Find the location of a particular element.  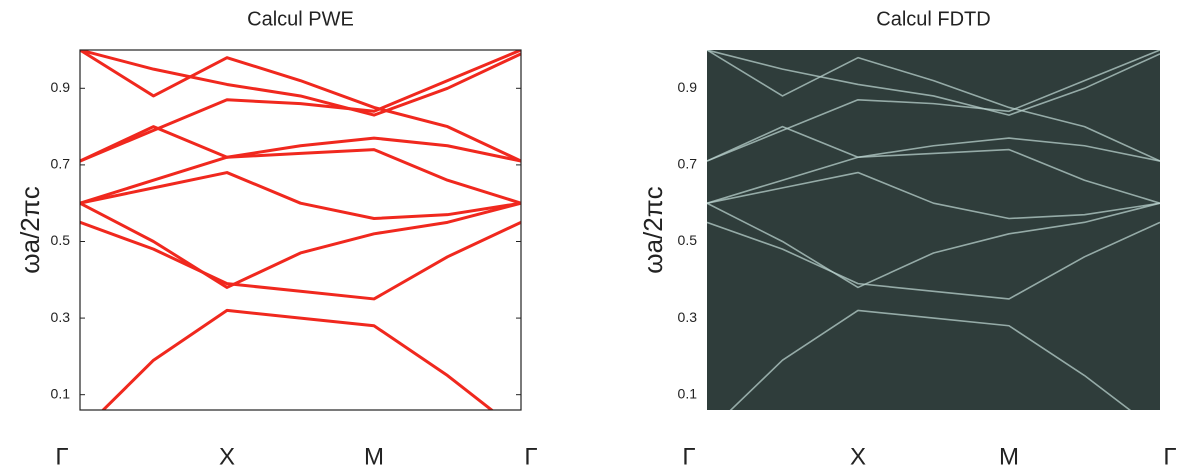

chart-title: Calcul PWE is located at coordinates (300, 19).